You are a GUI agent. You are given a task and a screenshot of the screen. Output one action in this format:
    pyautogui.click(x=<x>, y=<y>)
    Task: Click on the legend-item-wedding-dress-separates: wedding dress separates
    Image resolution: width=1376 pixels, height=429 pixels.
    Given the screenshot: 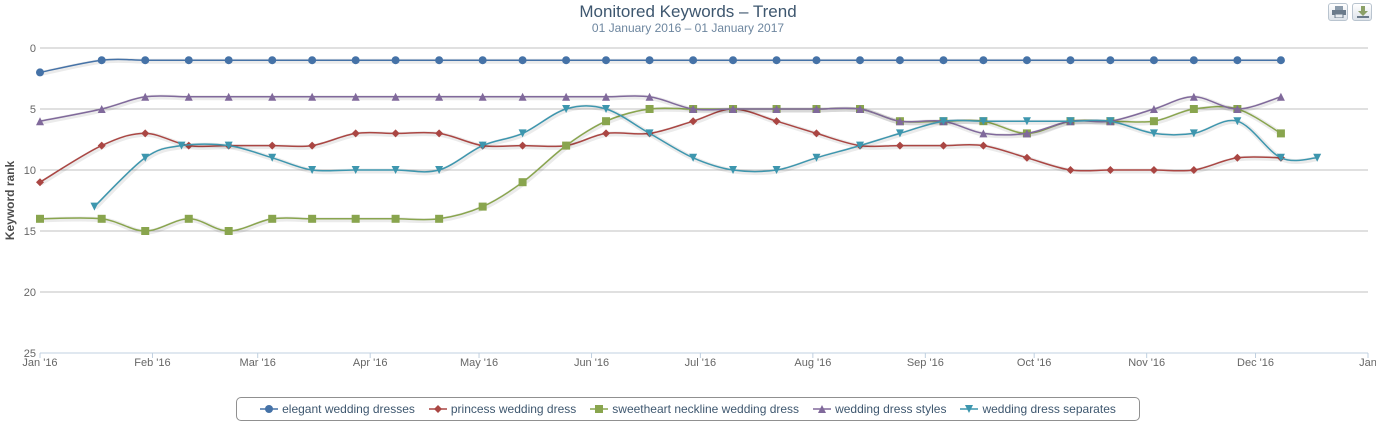 What is the action you would take?
    pyautogui.click(x=1038, y=409)
    